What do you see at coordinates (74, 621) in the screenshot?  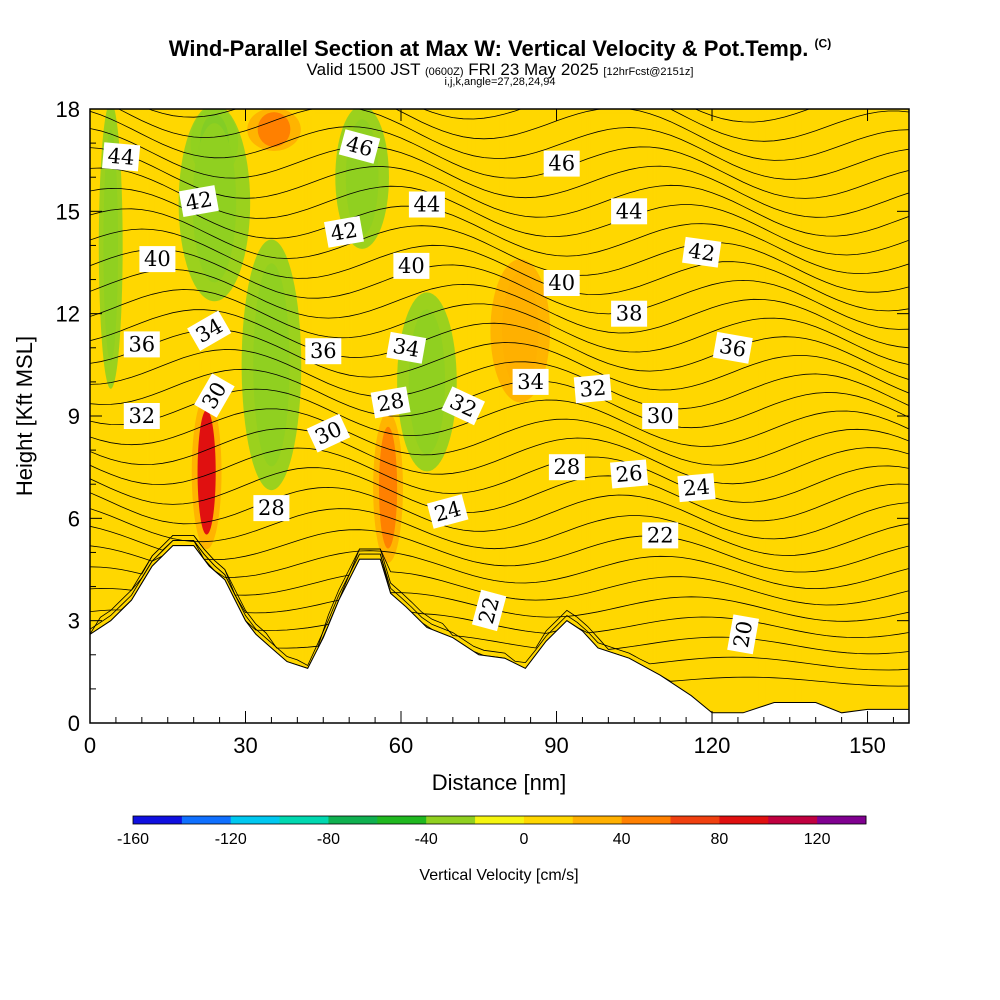 I see `y-tick-label: 3` at bounding box center [74, 621].